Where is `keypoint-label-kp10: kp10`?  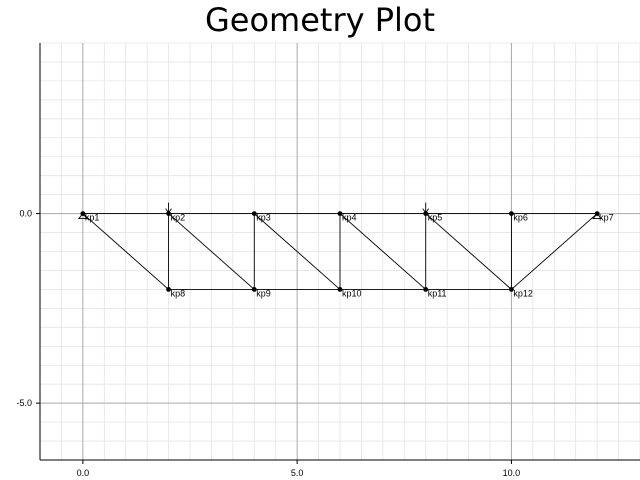 keypoint-label-kp10: kp10 is located at coordinates (352, 293).